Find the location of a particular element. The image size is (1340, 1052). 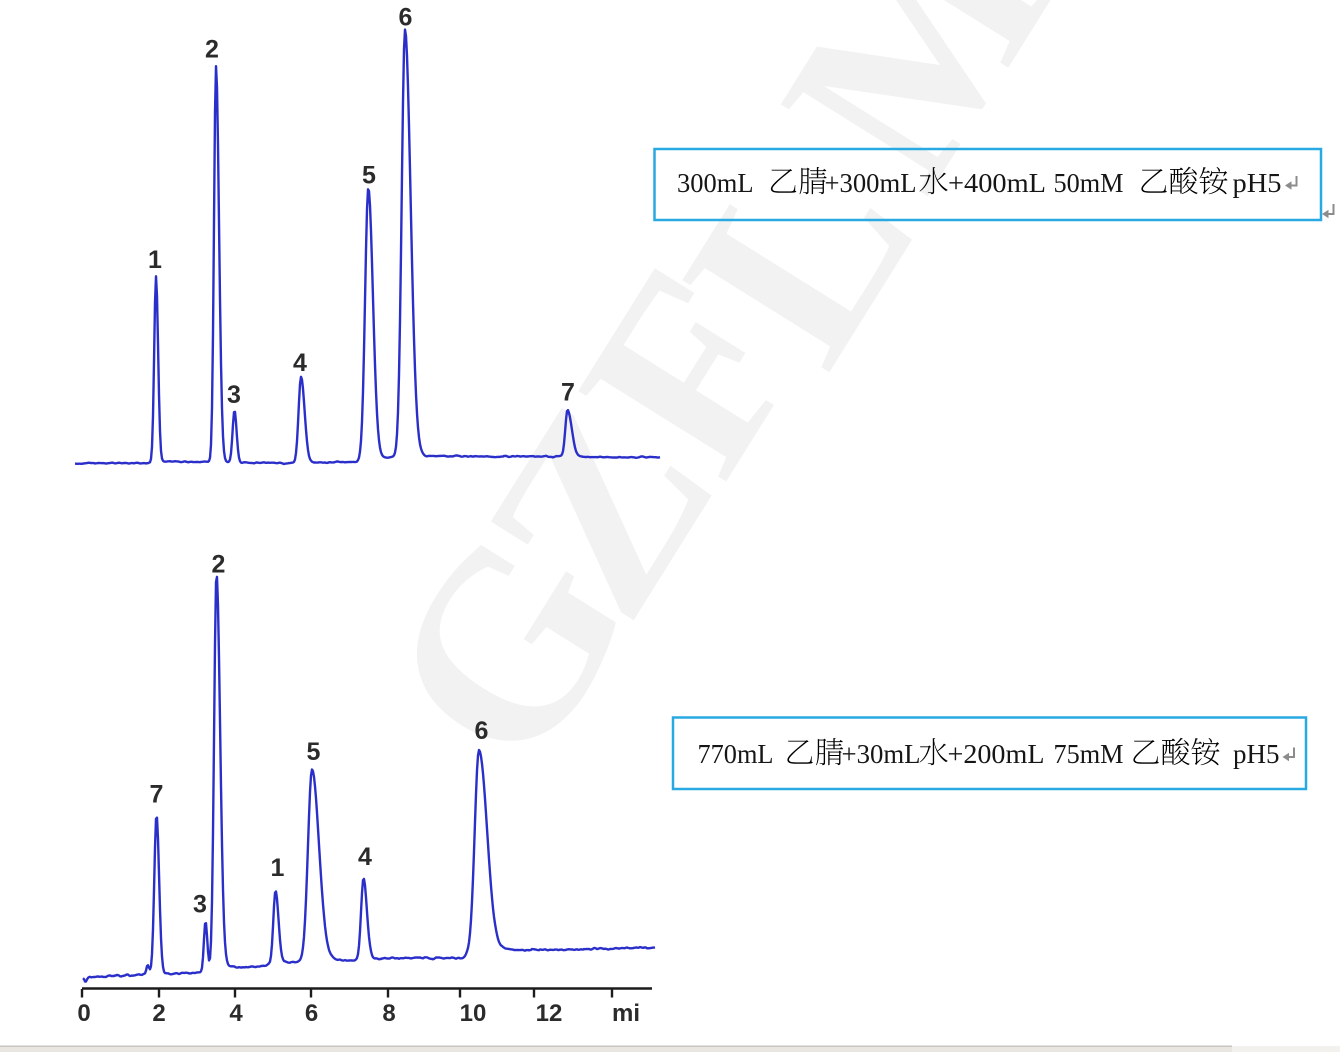

svg-text: 0 is located at coordinates (83, 1013).